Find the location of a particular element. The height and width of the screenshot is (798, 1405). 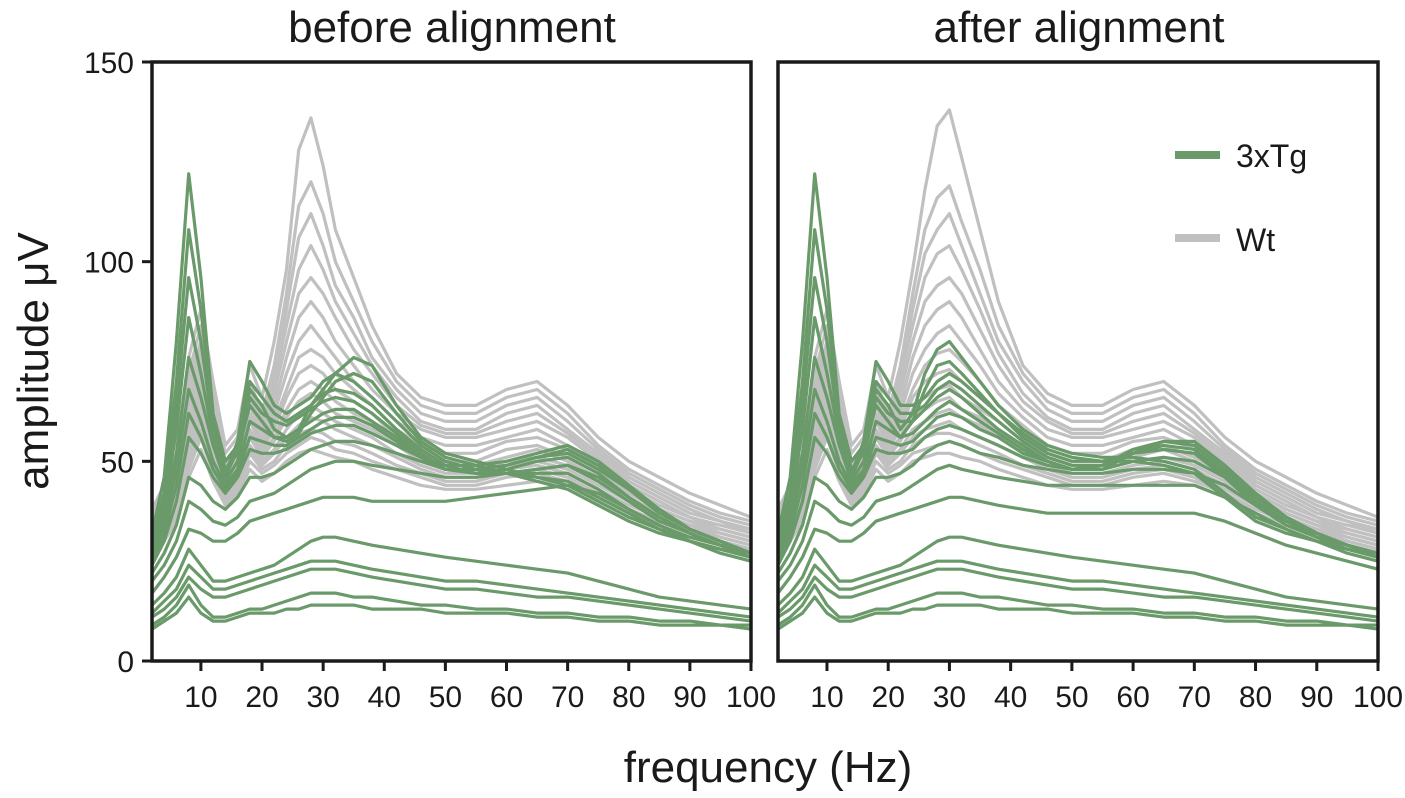

legend-label-3xtg: 3xTg is located at coordinates (1271, 156).